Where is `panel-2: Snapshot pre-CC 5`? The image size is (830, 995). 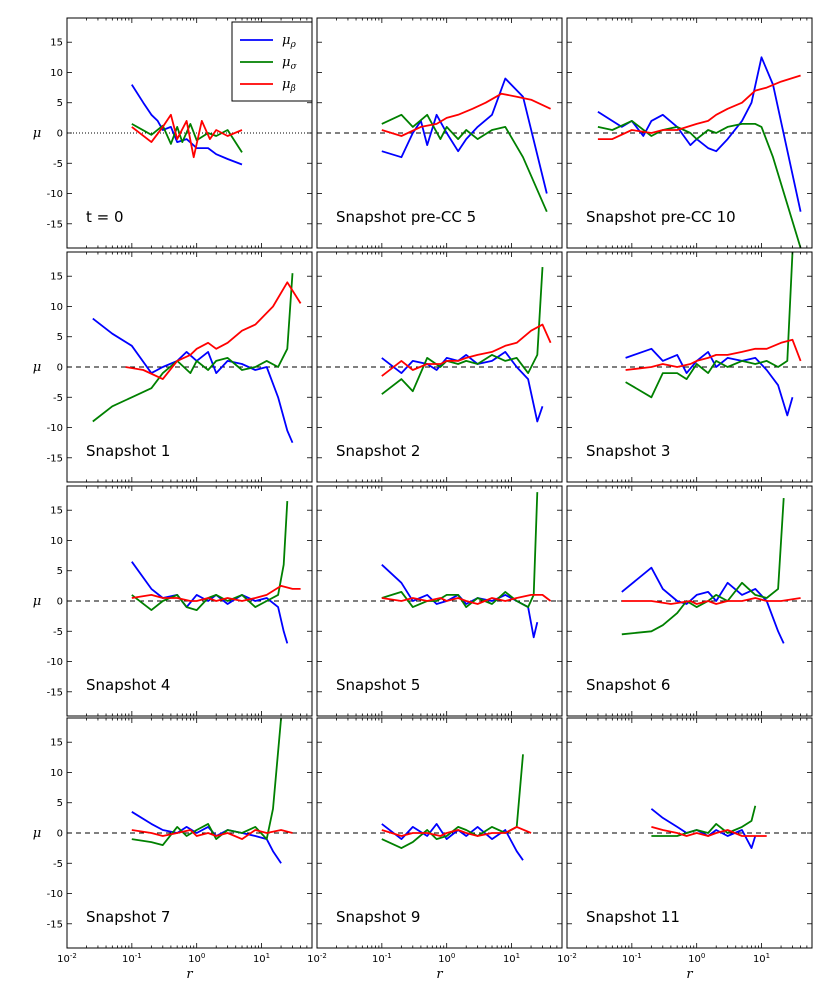
panel-2: Snapshot pre-CC 5 is located at coordinates (439, 133).